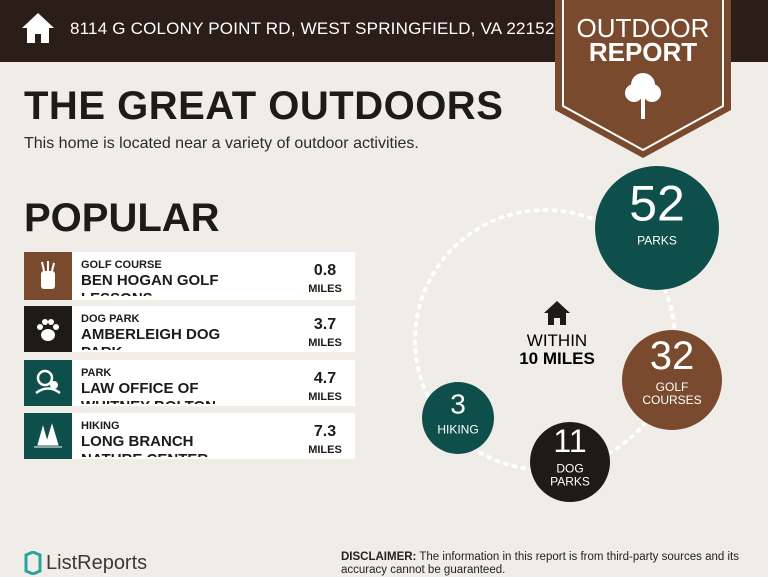 This screenshot has height=577, width=768. What do you see at coordinates (325, 324) in the screenshot?
I see `row-distance: 3.7` at bounding box center [325, 324].